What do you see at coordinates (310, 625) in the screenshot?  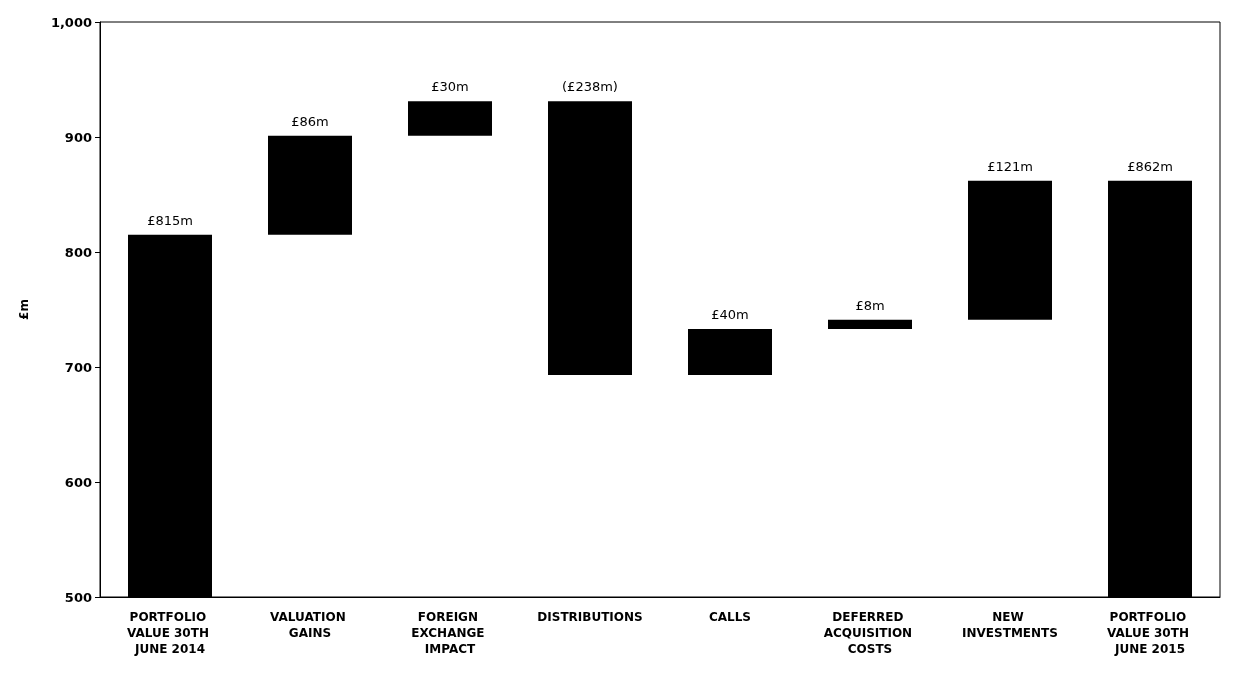 I see `x-tick-label: VALUATION GAINS` at bounding box center [310, 625].